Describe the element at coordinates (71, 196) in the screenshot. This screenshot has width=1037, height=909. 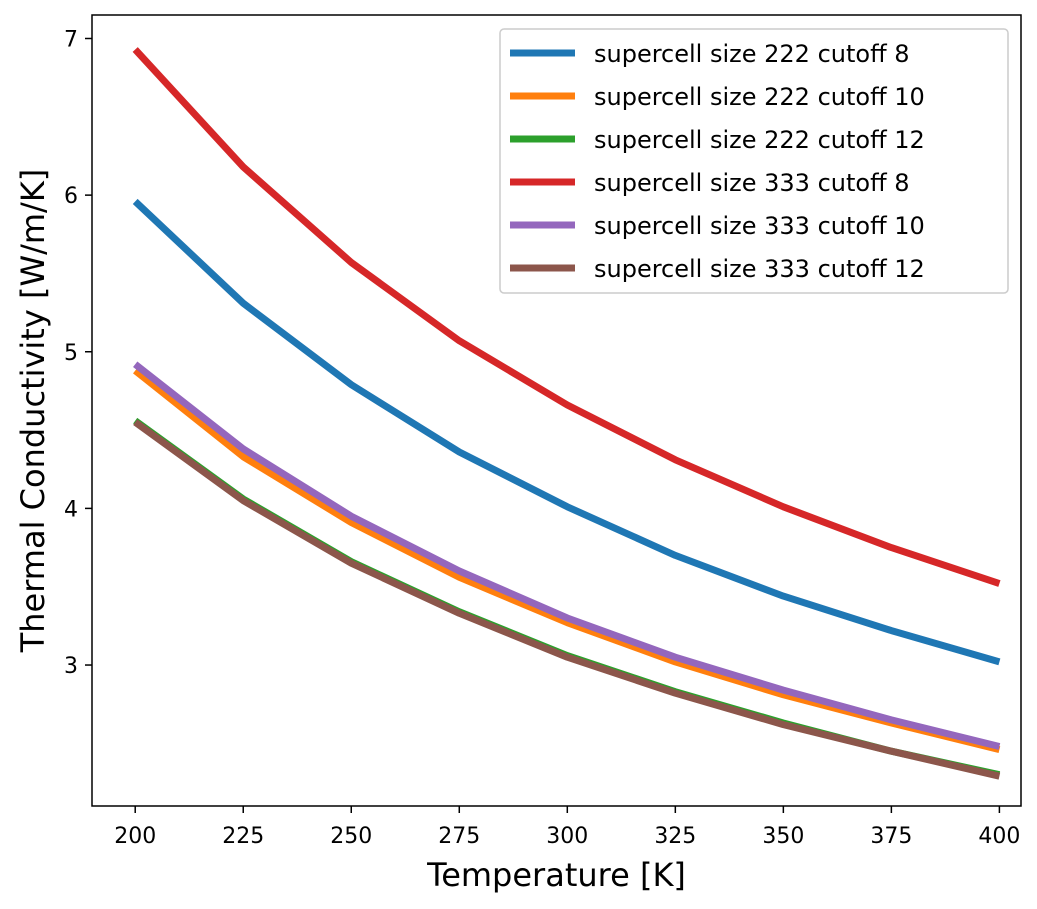
I see `y-tick-label: 6` at that location.